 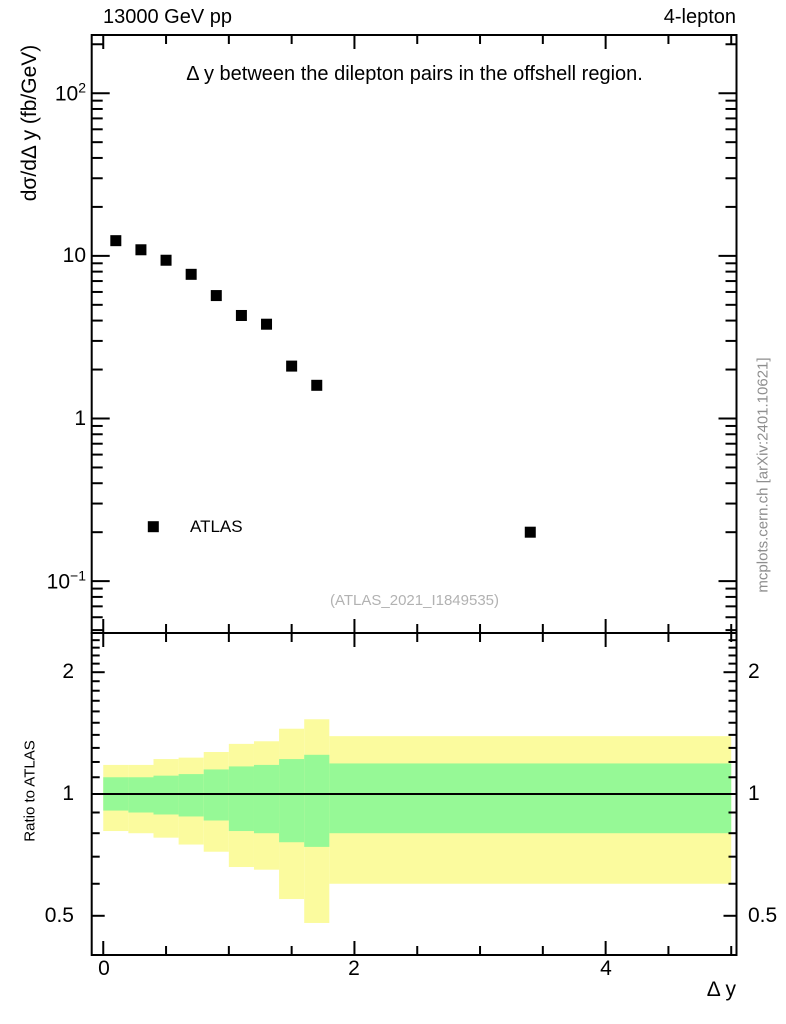 What do you see at coordinates (763, 915) in the screenshot?
I see `ratio-tick-right-0p5: 0.5` at bounding box center [763, 915].